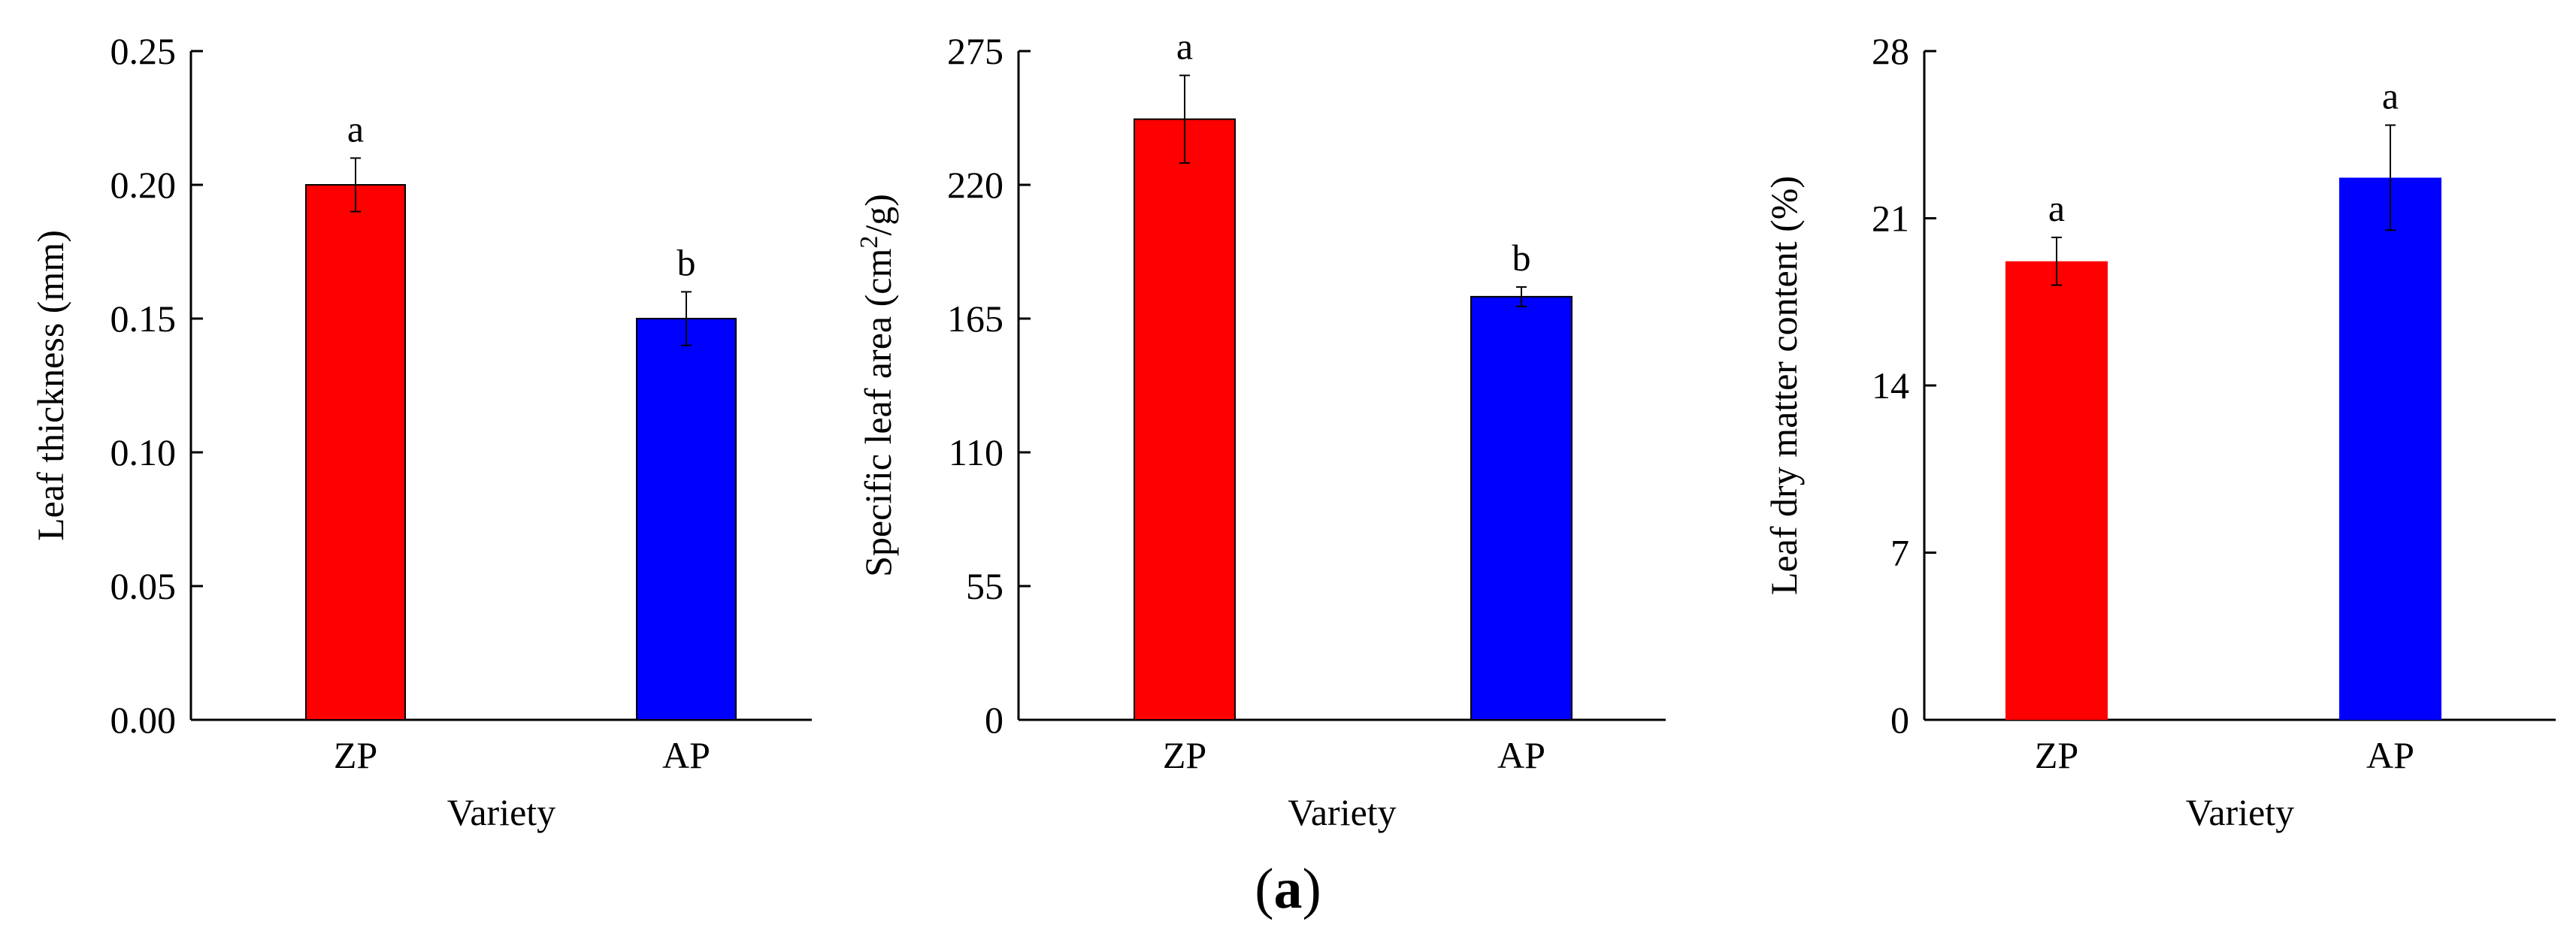 The width and height of the screenshot is (2576, 949). What do you see at coordinates (686, 755) in the screenshot?
I see `chart1-category-label: AP` at bounding box center [686, 755].